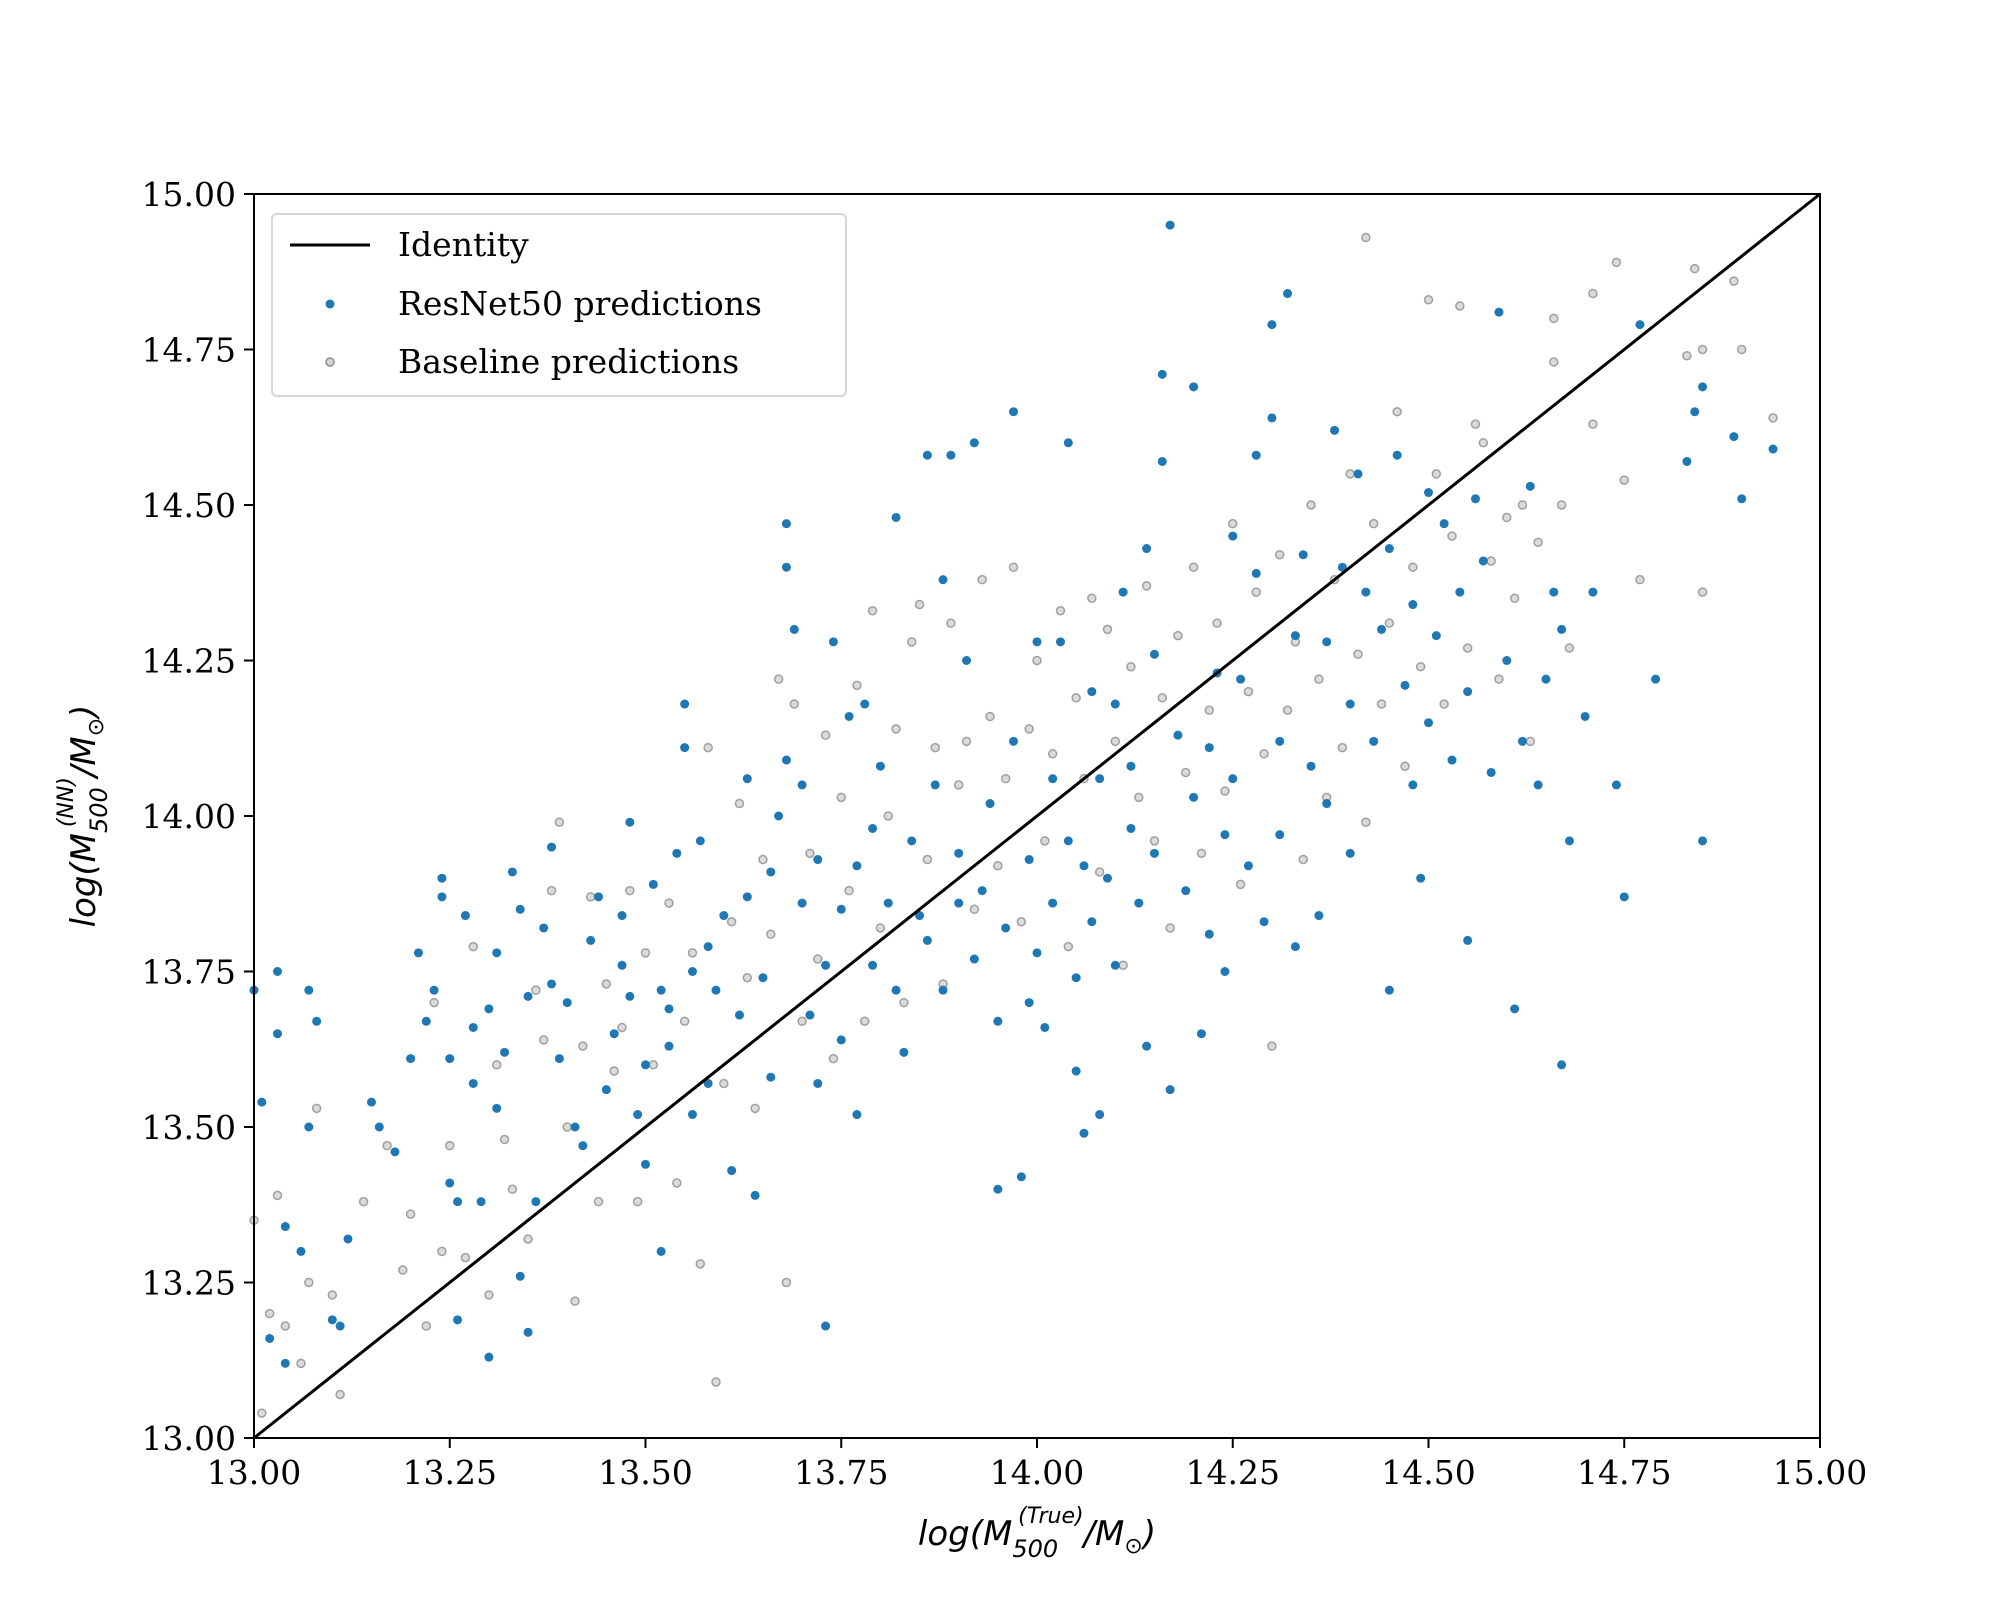 Image resolution: width=2000 pixels, height=1600 pixels. I want to click on x-axis-label: log(M500(True)/M⊙), so click(1037, 1533).